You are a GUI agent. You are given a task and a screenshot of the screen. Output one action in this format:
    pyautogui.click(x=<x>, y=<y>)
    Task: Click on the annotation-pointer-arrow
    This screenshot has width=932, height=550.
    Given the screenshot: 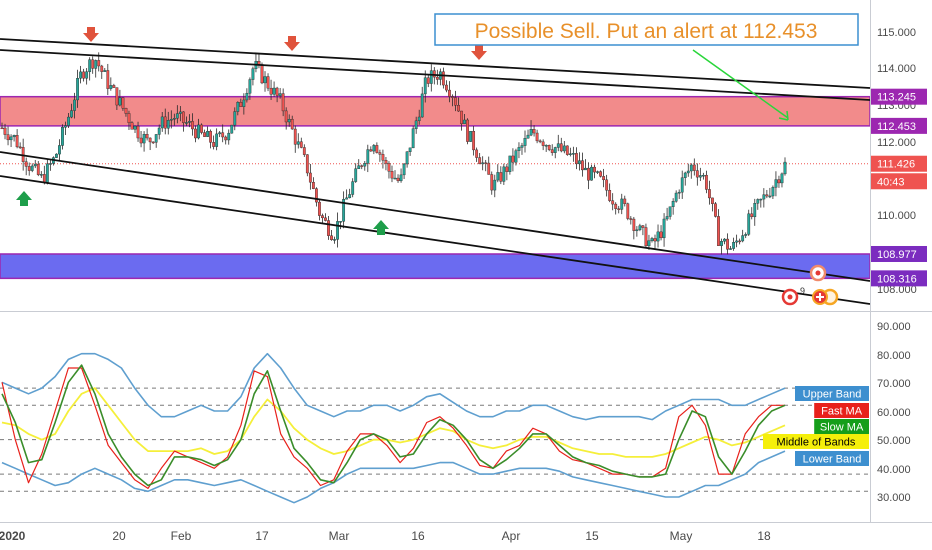 What is the action you would take?
    pyautogui.click(x=740, y=84)
    